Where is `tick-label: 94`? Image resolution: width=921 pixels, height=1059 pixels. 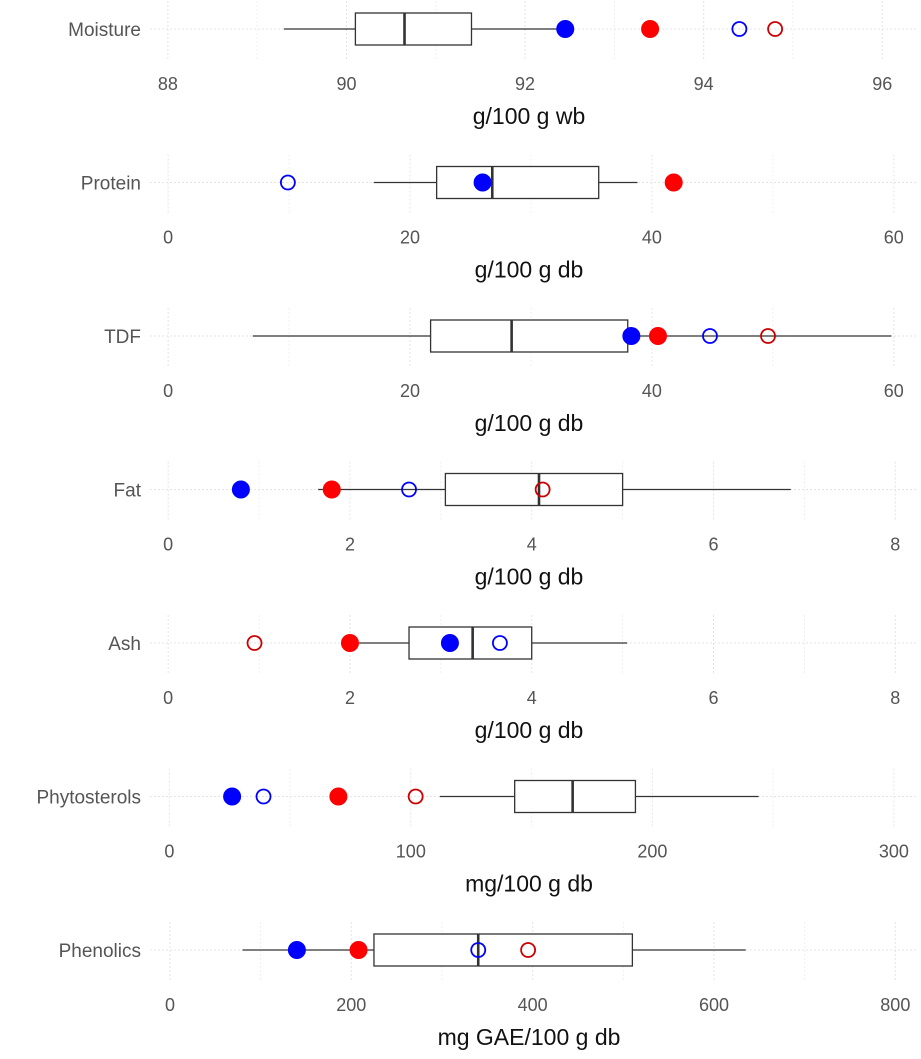 tick-label: 94 is located at coordinates (704, 84).